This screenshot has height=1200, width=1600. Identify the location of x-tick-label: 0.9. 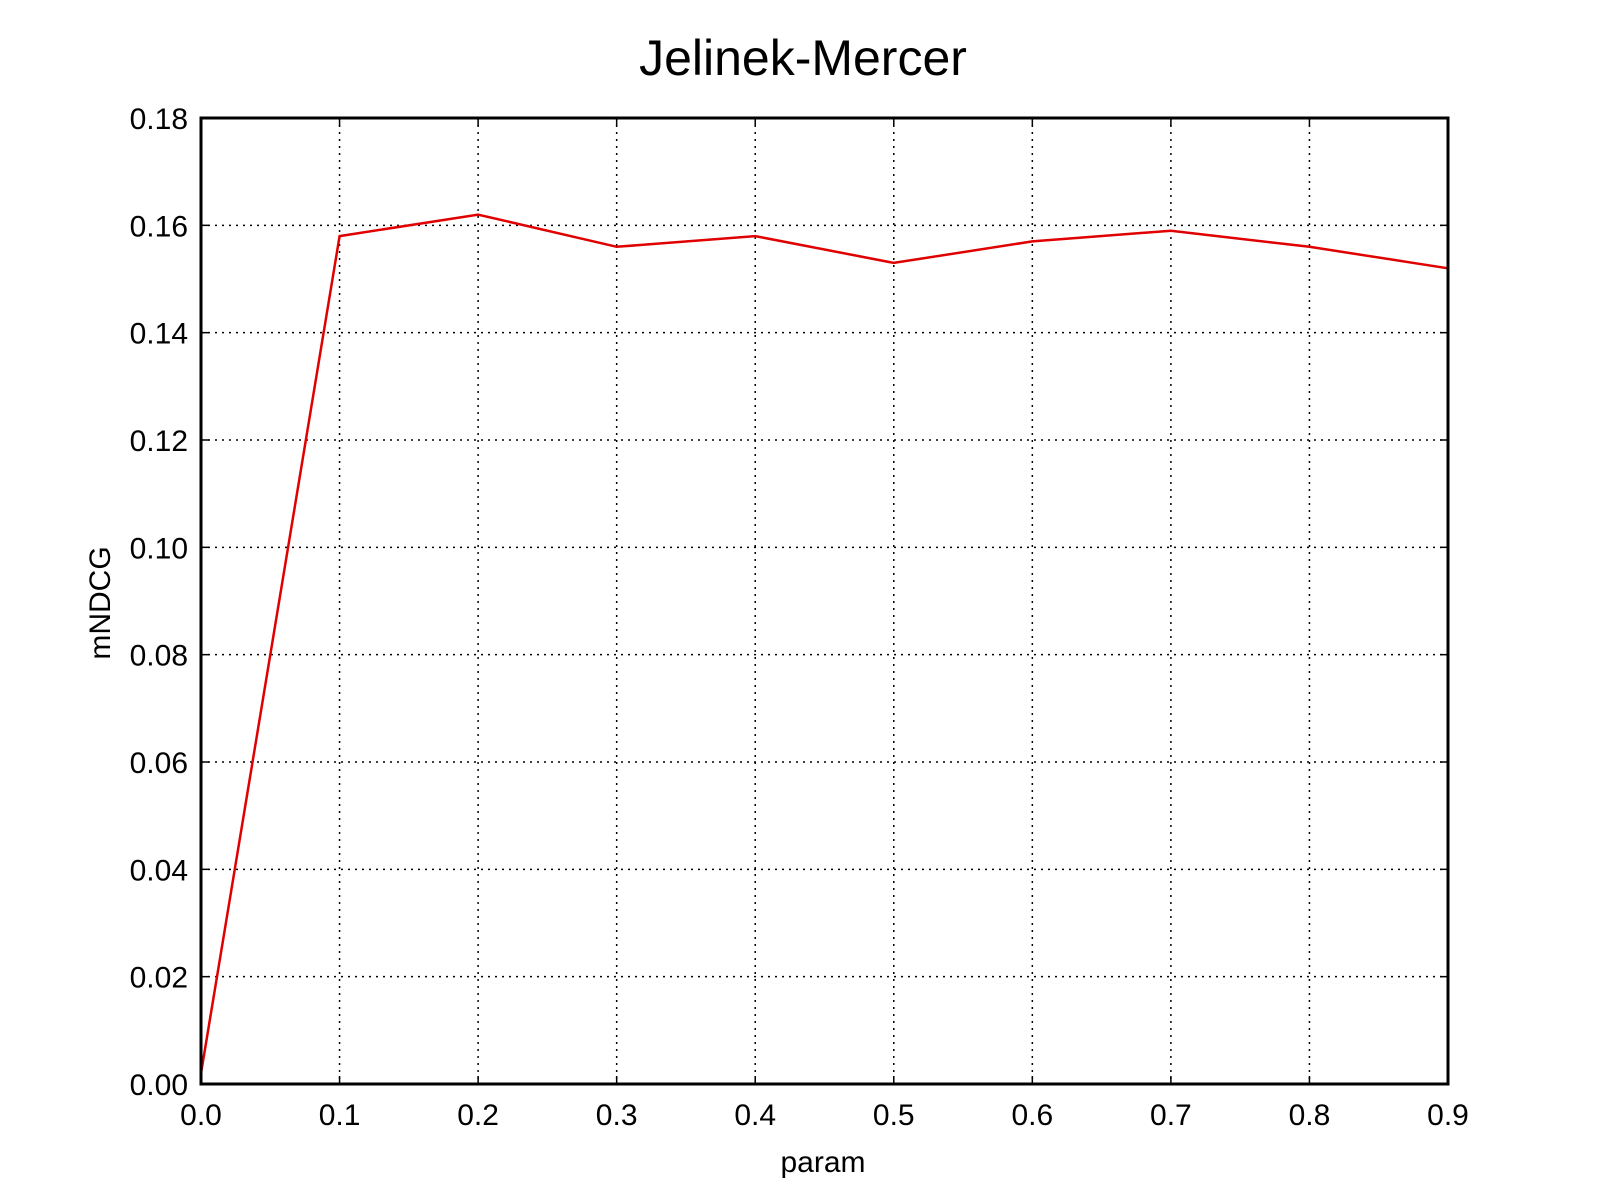
(1448, 1115).